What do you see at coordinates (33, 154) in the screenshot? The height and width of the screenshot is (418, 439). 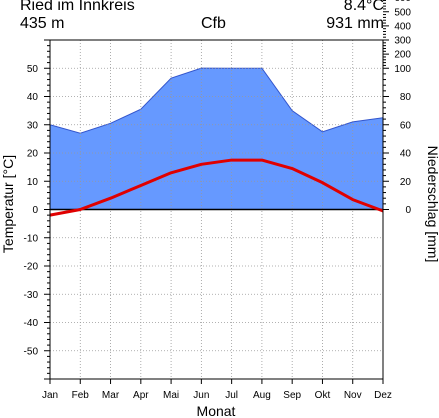 I see `y-left-tick-label: 20` at bounding box center [33, 154].